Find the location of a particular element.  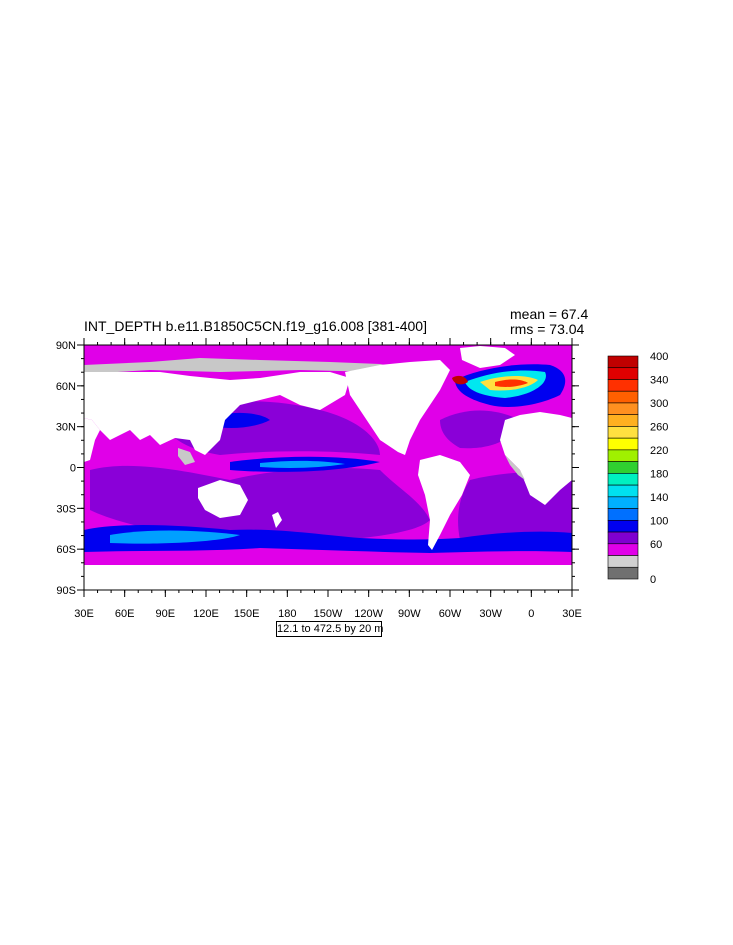

lon-label: 60E is located at coordinates (125, 614).